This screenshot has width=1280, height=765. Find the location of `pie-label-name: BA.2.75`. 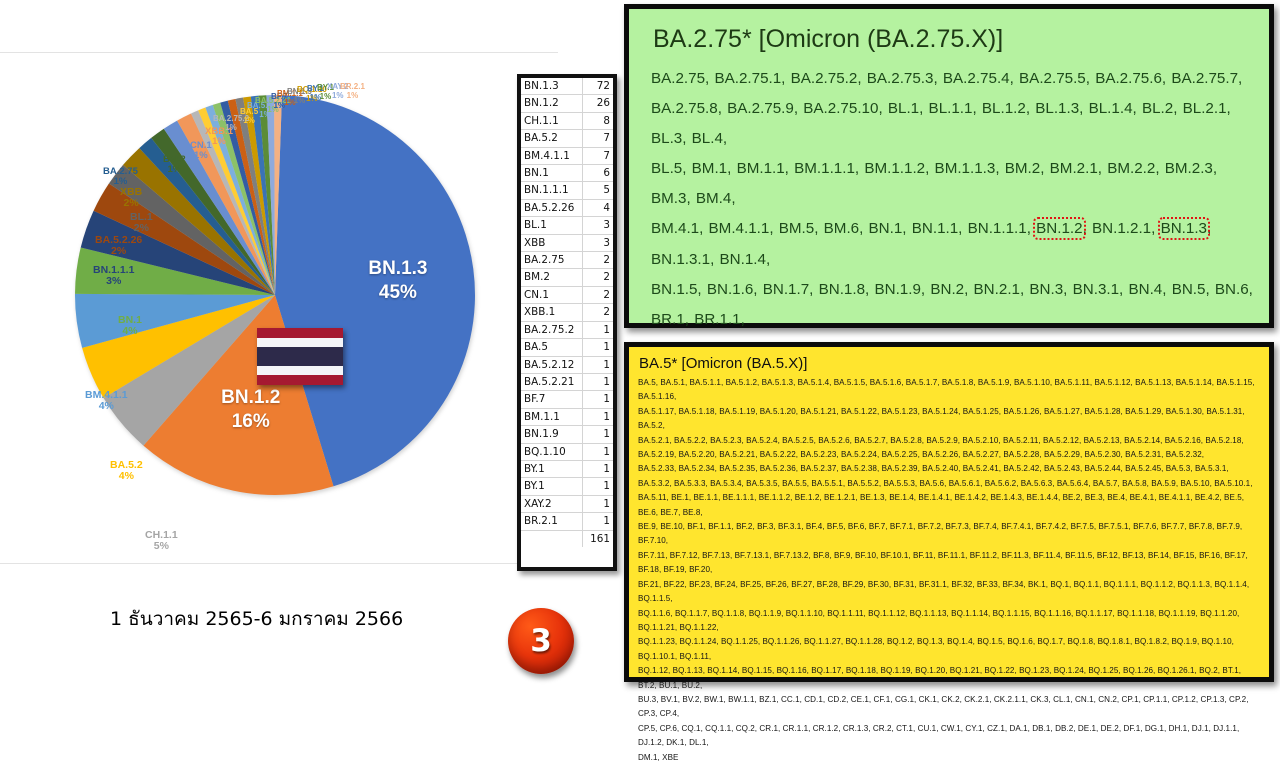

pie-label-name: BA.2.75 is located at coordinates (120, 171).